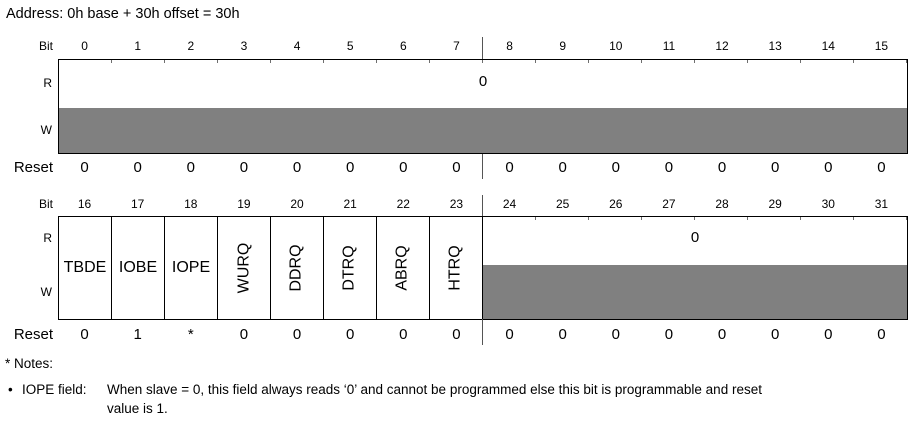 Image resolution: width=914 pixels, height=423 pixels. What do you see at coordinates (54, 389) in the screenshot?
I see `note-field-label: IOPE field:` at bounding box center [54, 389].